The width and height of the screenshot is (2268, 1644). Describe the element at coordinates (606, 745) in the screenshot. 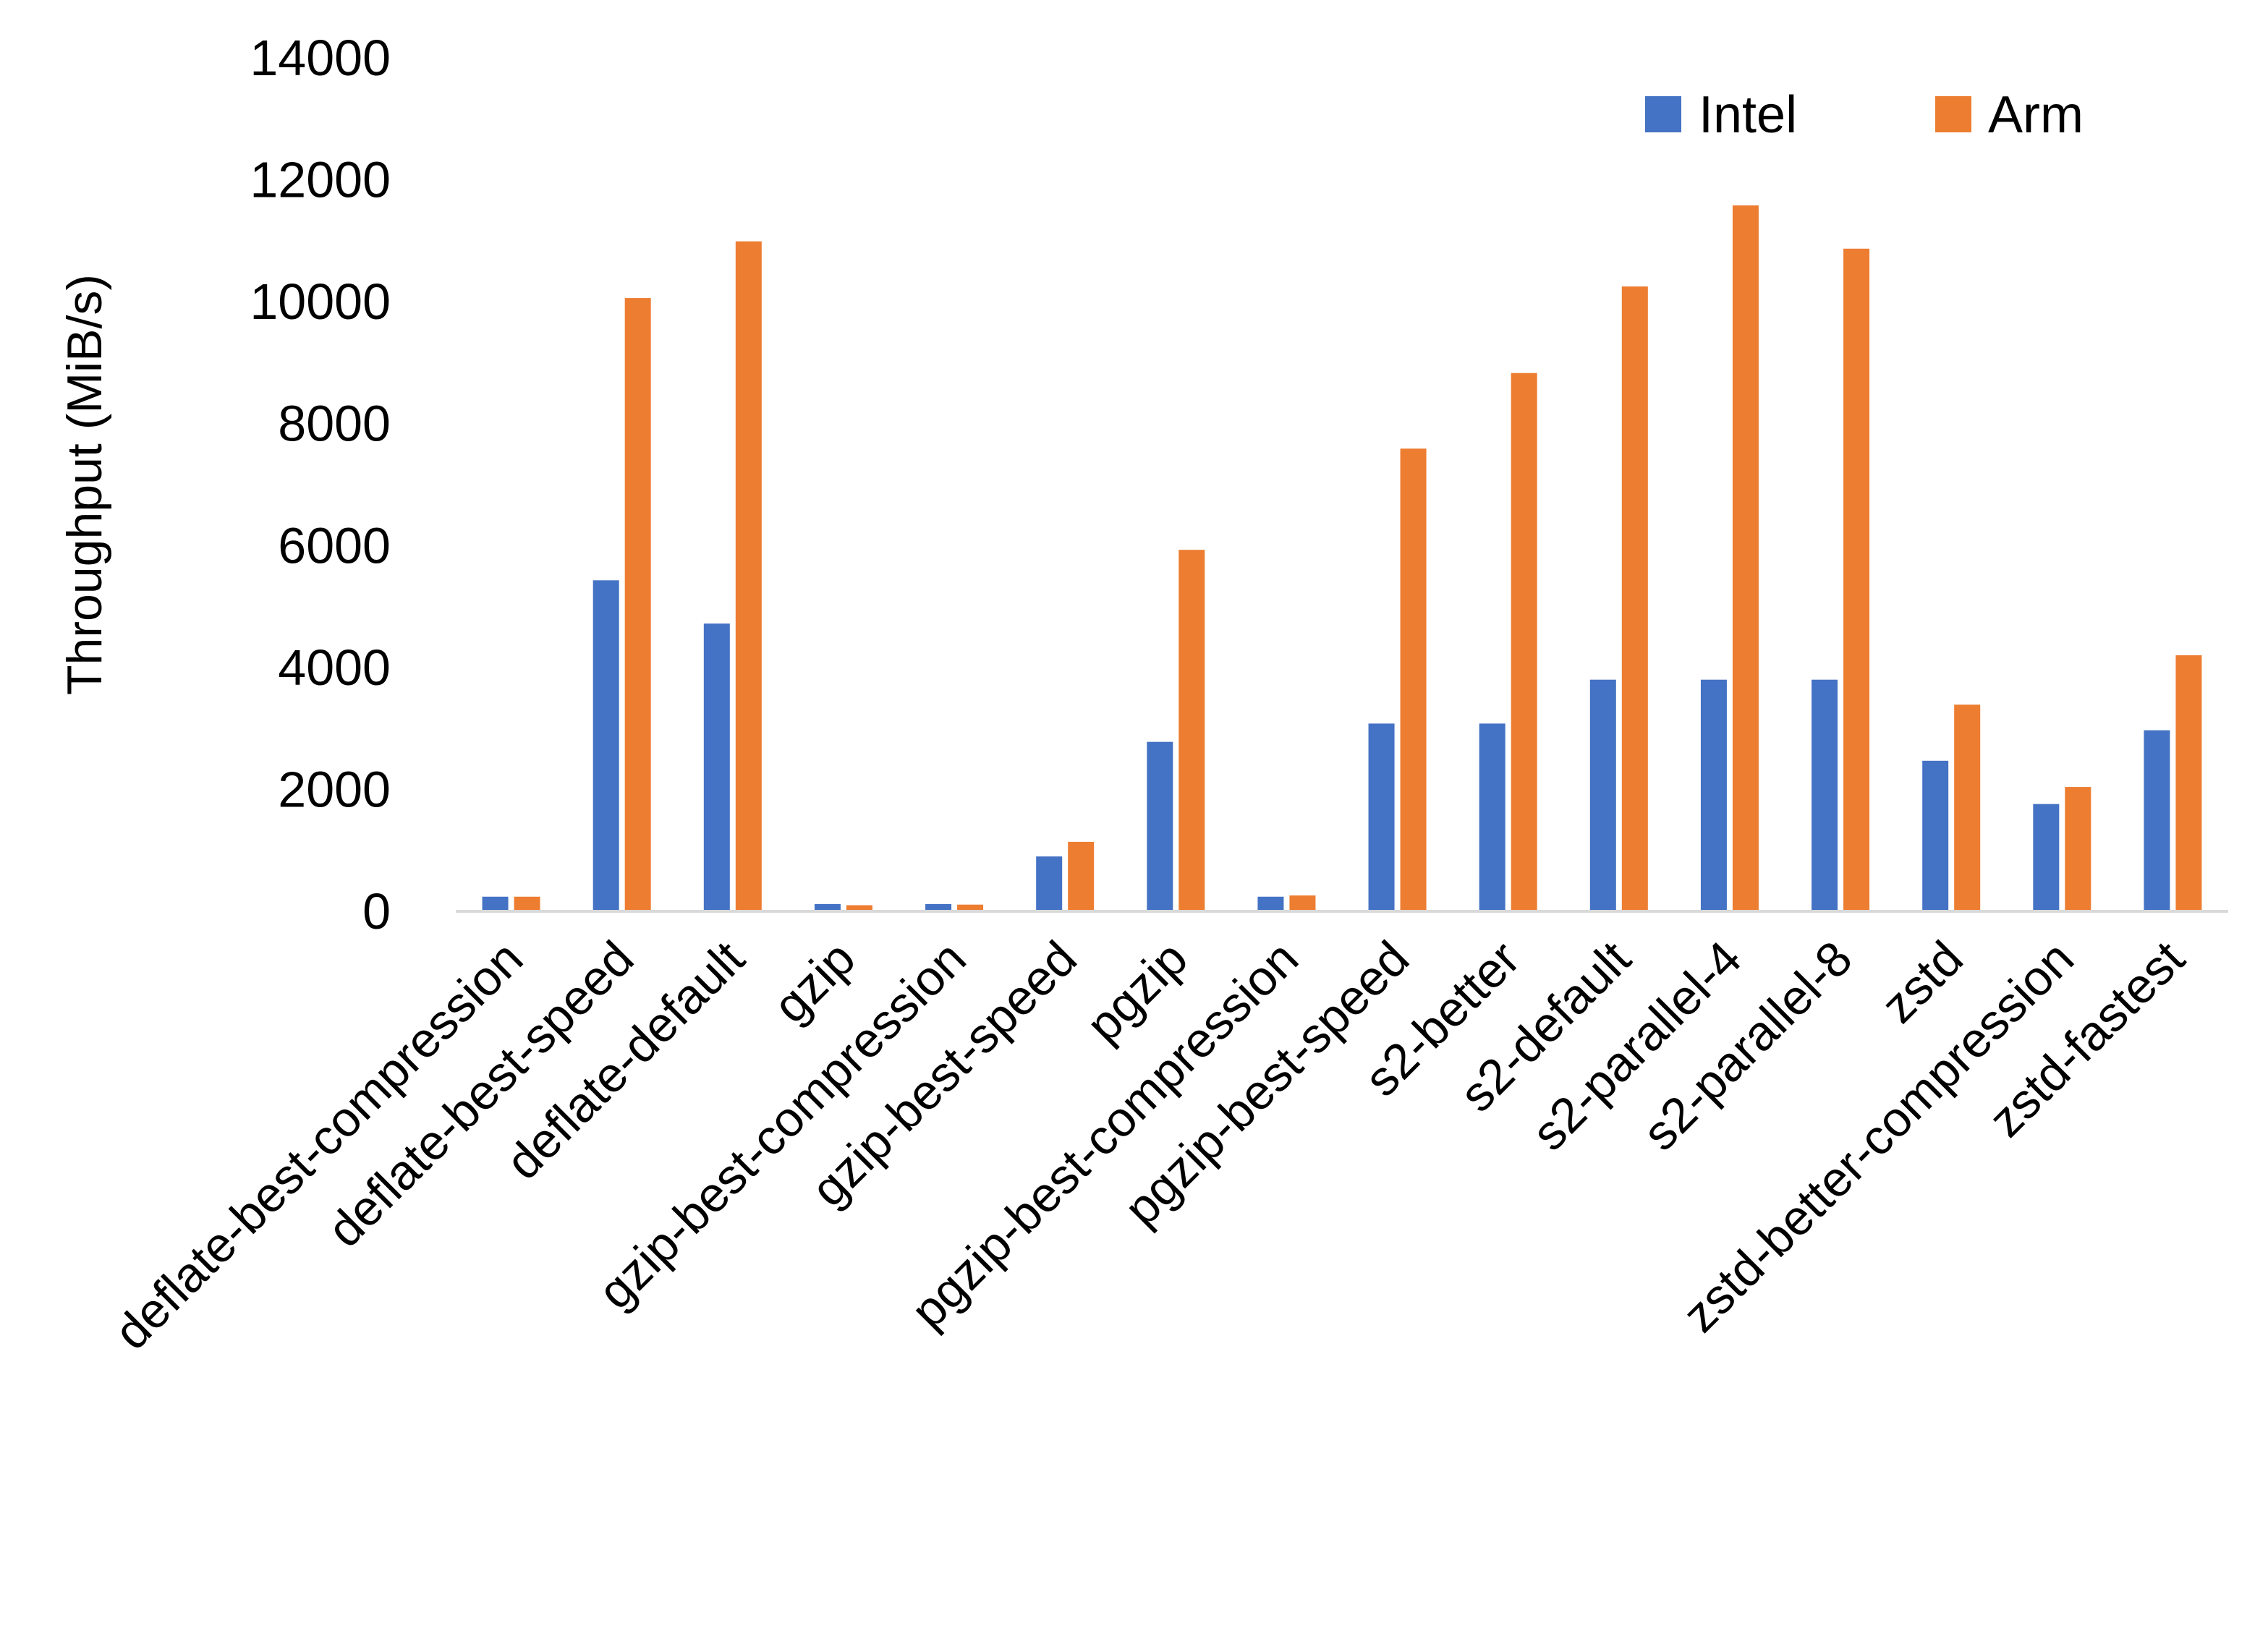

I see `bar-intel-deflate-best-speed` at that location.